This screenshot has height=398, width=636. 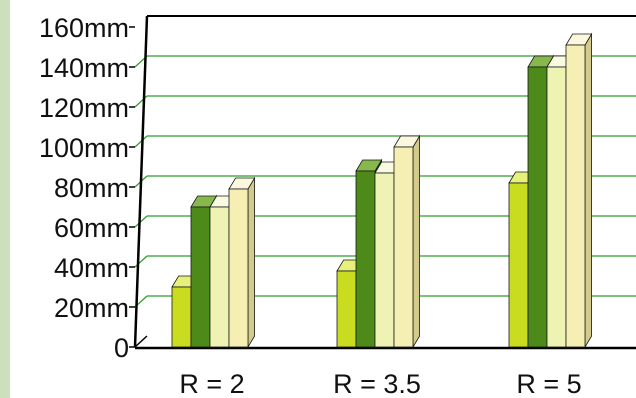 What do you see at coordinates (91, 228) in the screenshot?
I see `y-tick-label: 60mm` at bounding box center [91, 228].